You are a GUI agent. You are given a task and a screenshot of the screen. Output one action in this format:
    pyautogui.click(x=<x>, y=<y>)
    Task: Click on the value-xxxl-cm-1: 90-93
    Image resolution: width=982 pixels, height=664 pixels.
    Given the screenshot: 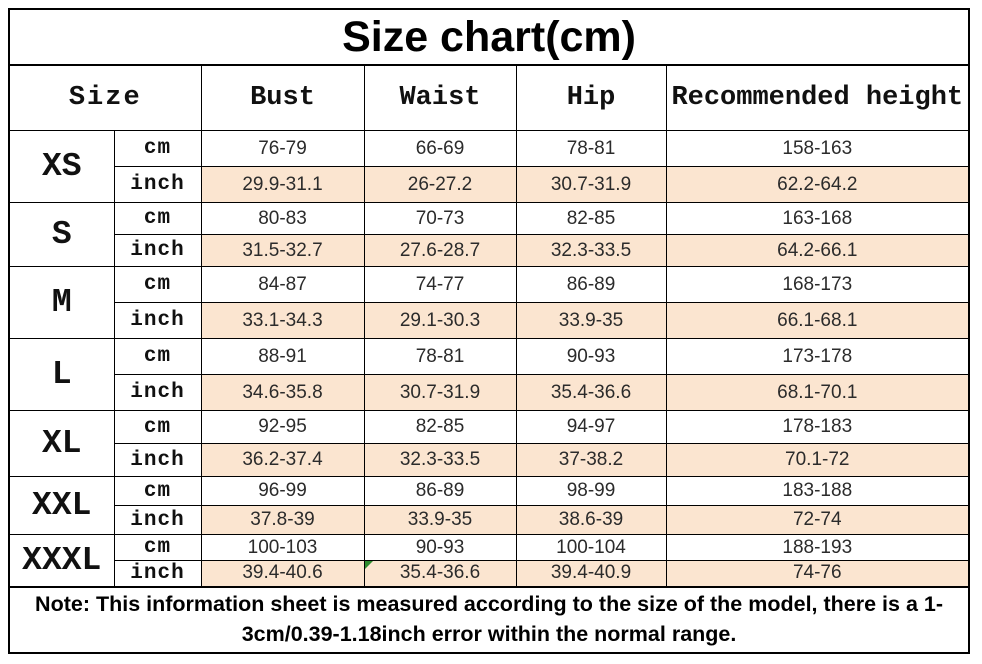 What is the action you would take?
    pyautogui.click(x=440, y=547)
    